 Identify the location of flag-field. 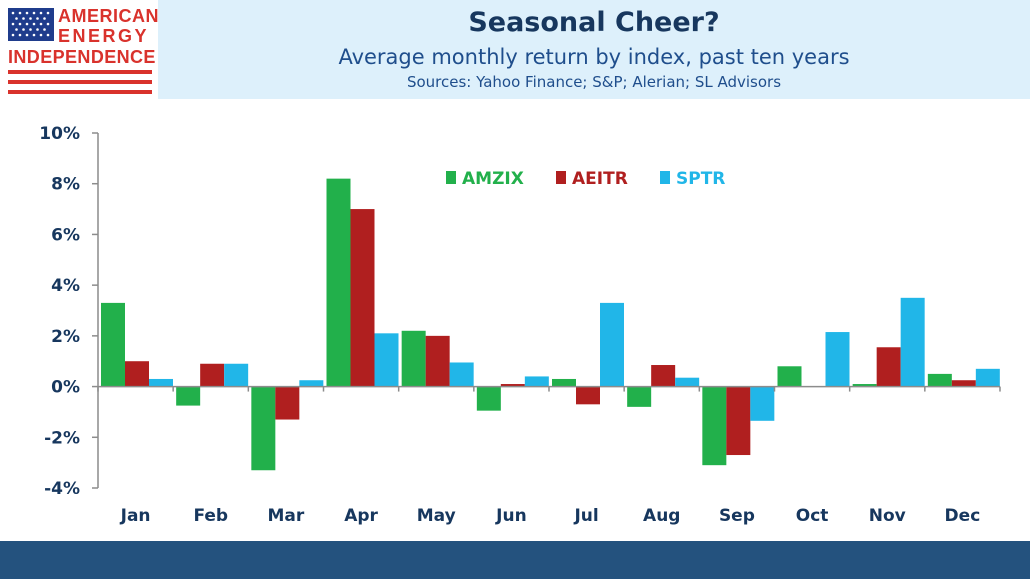
(31, 24).